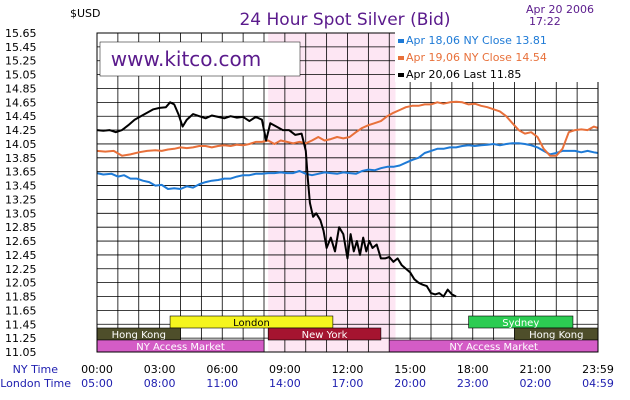 Image resolution: width=630 pixels, height=400 pixels. I want to click on london-time-tick: 14:00, so click(285, 383).